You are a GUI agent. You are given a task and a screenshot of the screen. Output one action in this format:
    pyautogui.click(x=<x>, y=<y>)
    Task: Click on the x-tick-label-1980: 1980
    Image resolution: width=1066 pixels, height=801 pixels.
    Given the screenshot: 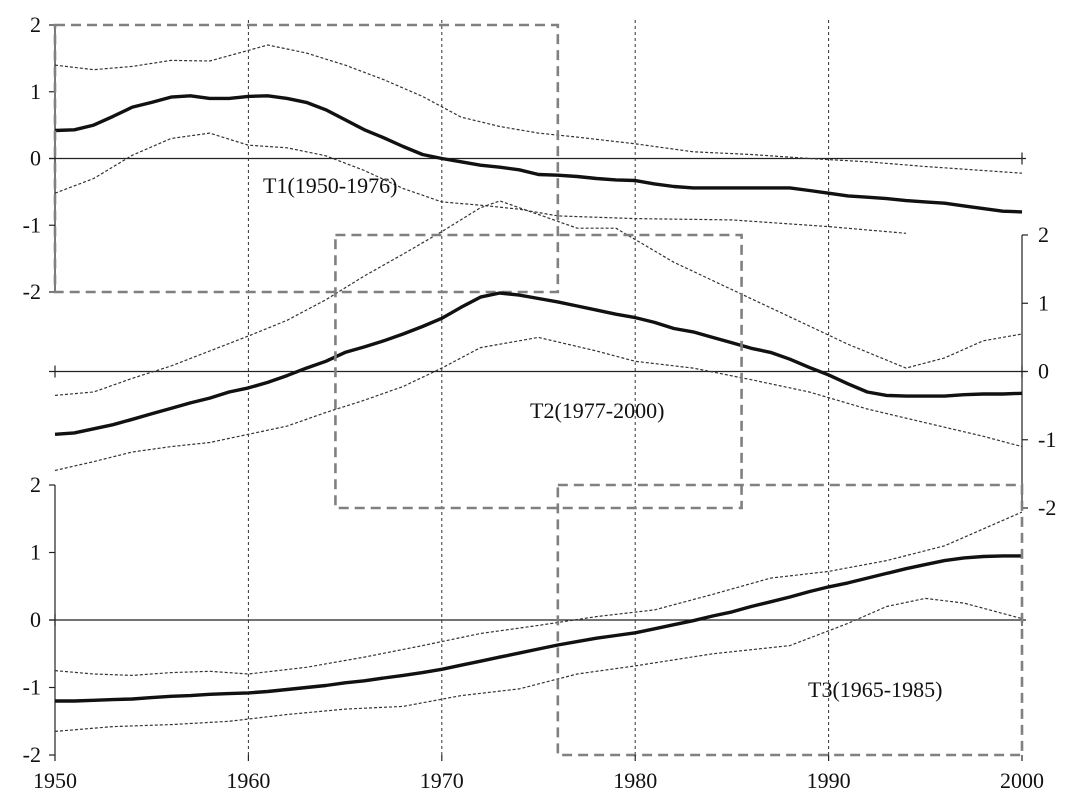 What is the action you would take?
    pyautogui.click(x=635, y=780)
    